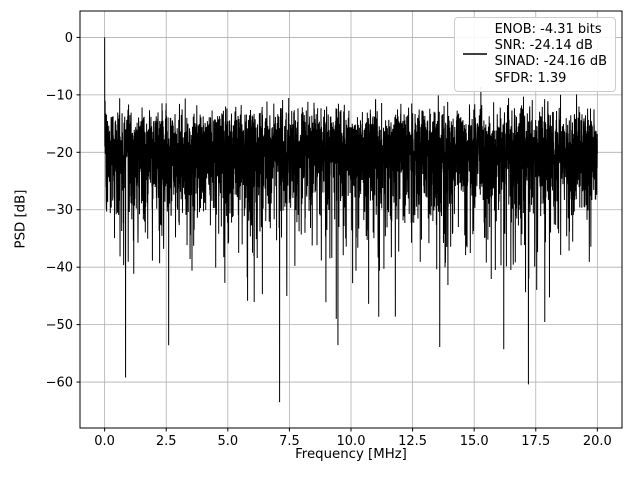  What do you see at coordinates (535, 441) in the screenshot?
I see `x-tick-label: 17.5` at bounding box center [535, 441].